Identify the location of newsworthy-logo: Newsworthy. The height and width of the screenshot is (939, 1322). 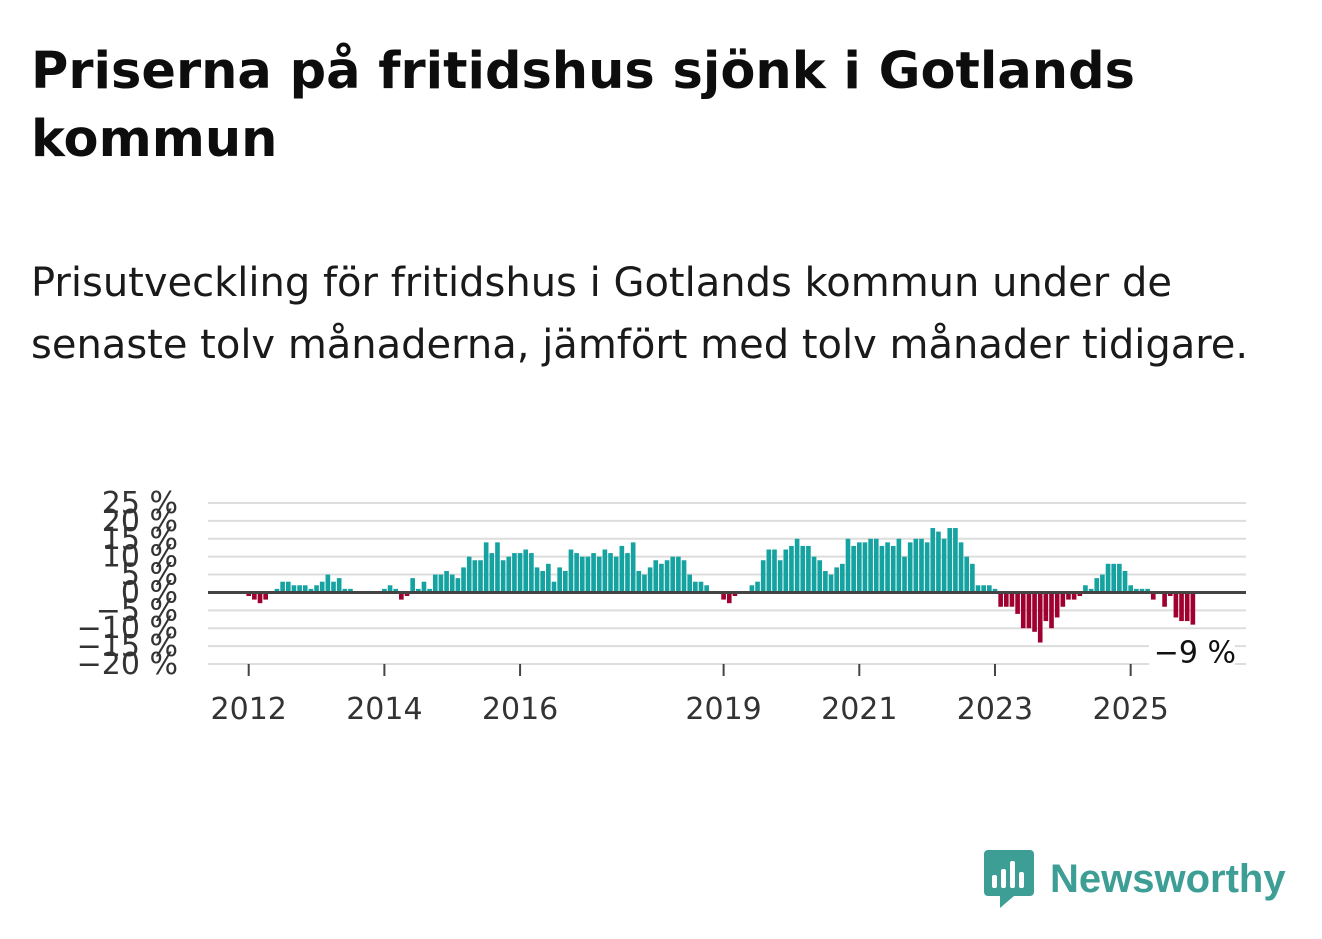
(1133, 879).